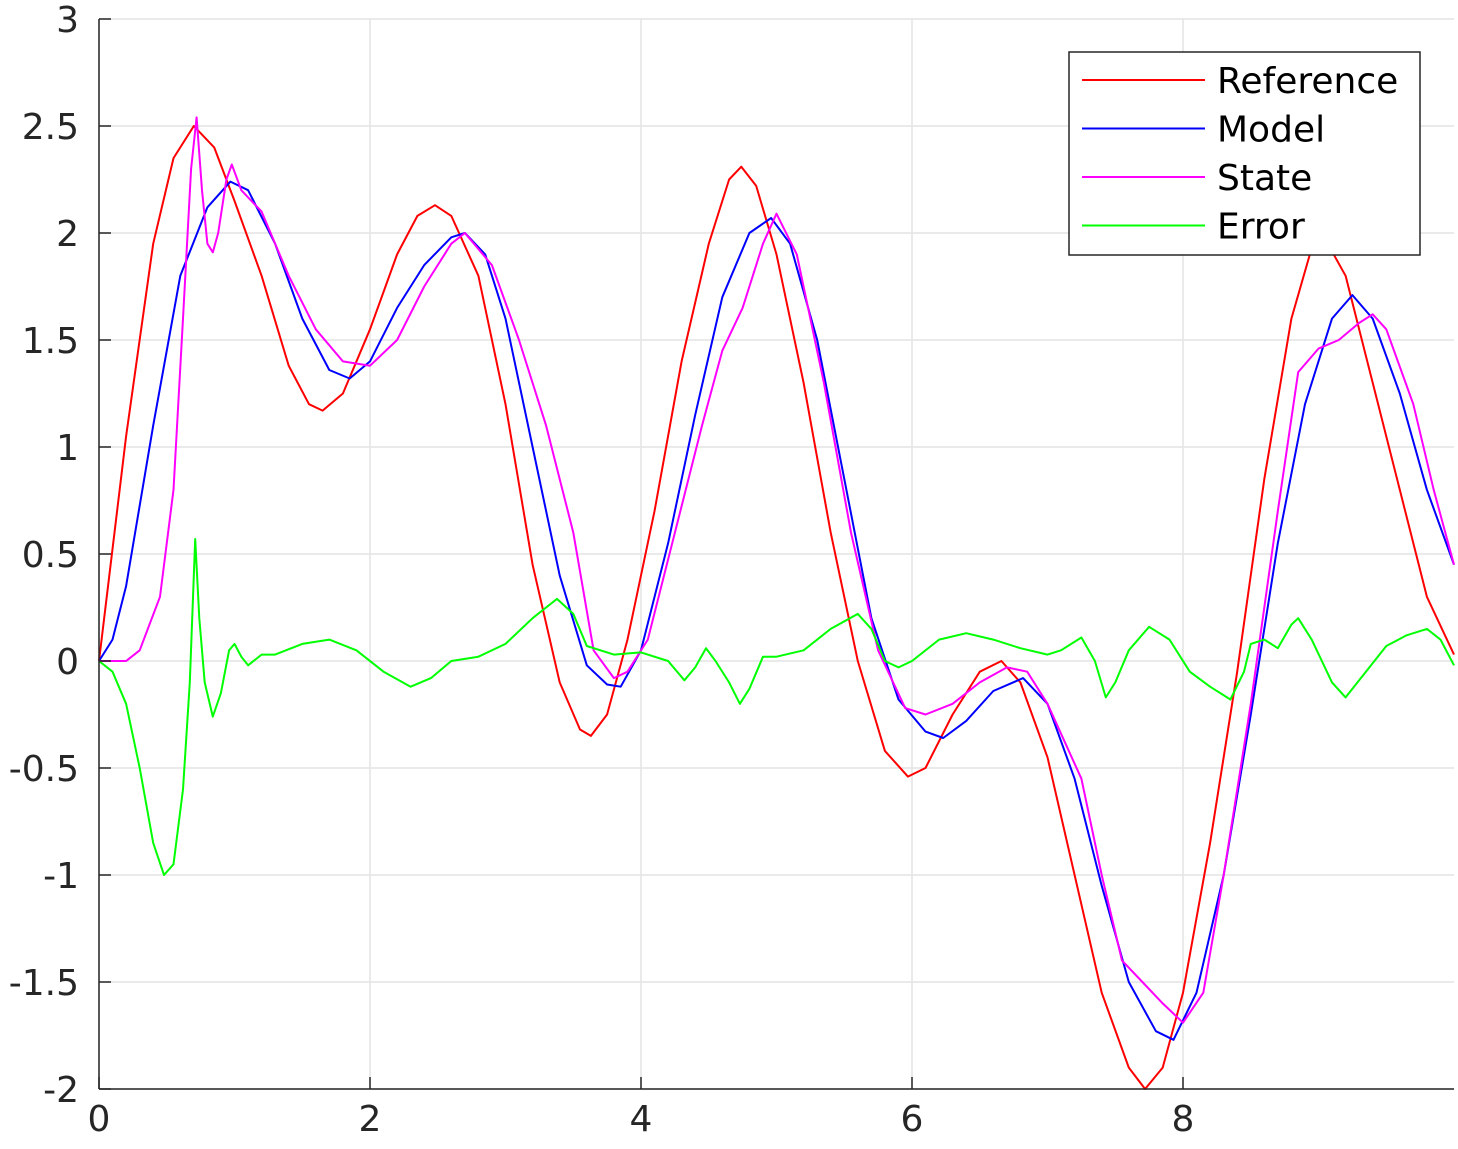 This screenshot has height=1149, width=1458. Describe the element at coordinates (370, 1119) in the screenshot. I see `x-tick-label: 2` at that location.